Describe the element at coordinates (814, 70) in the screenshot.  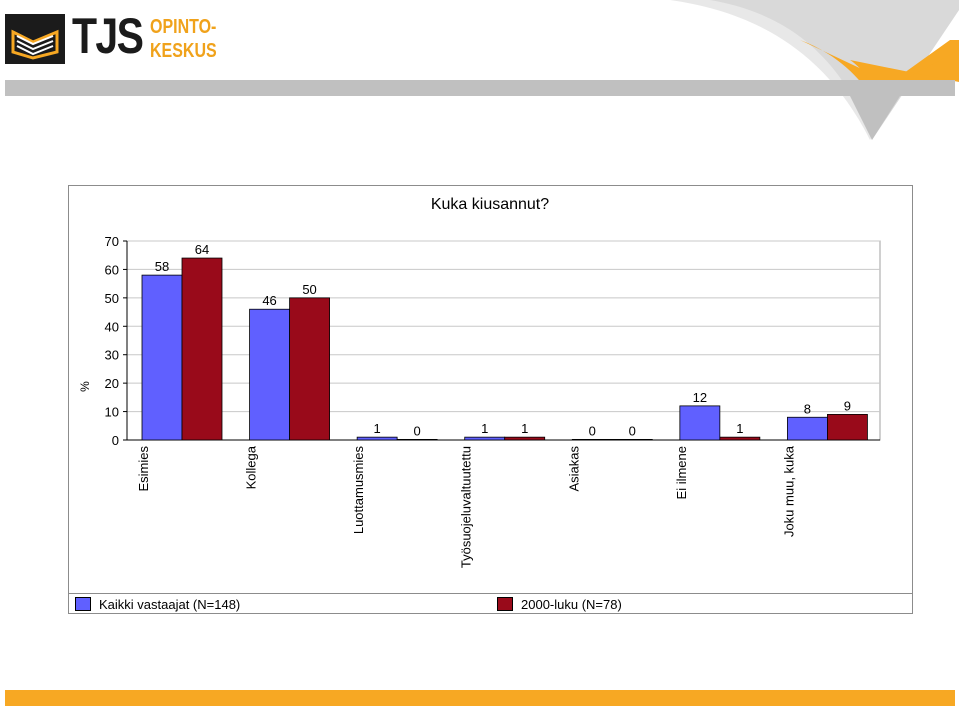
I see `decorative-swoosh` at that location.